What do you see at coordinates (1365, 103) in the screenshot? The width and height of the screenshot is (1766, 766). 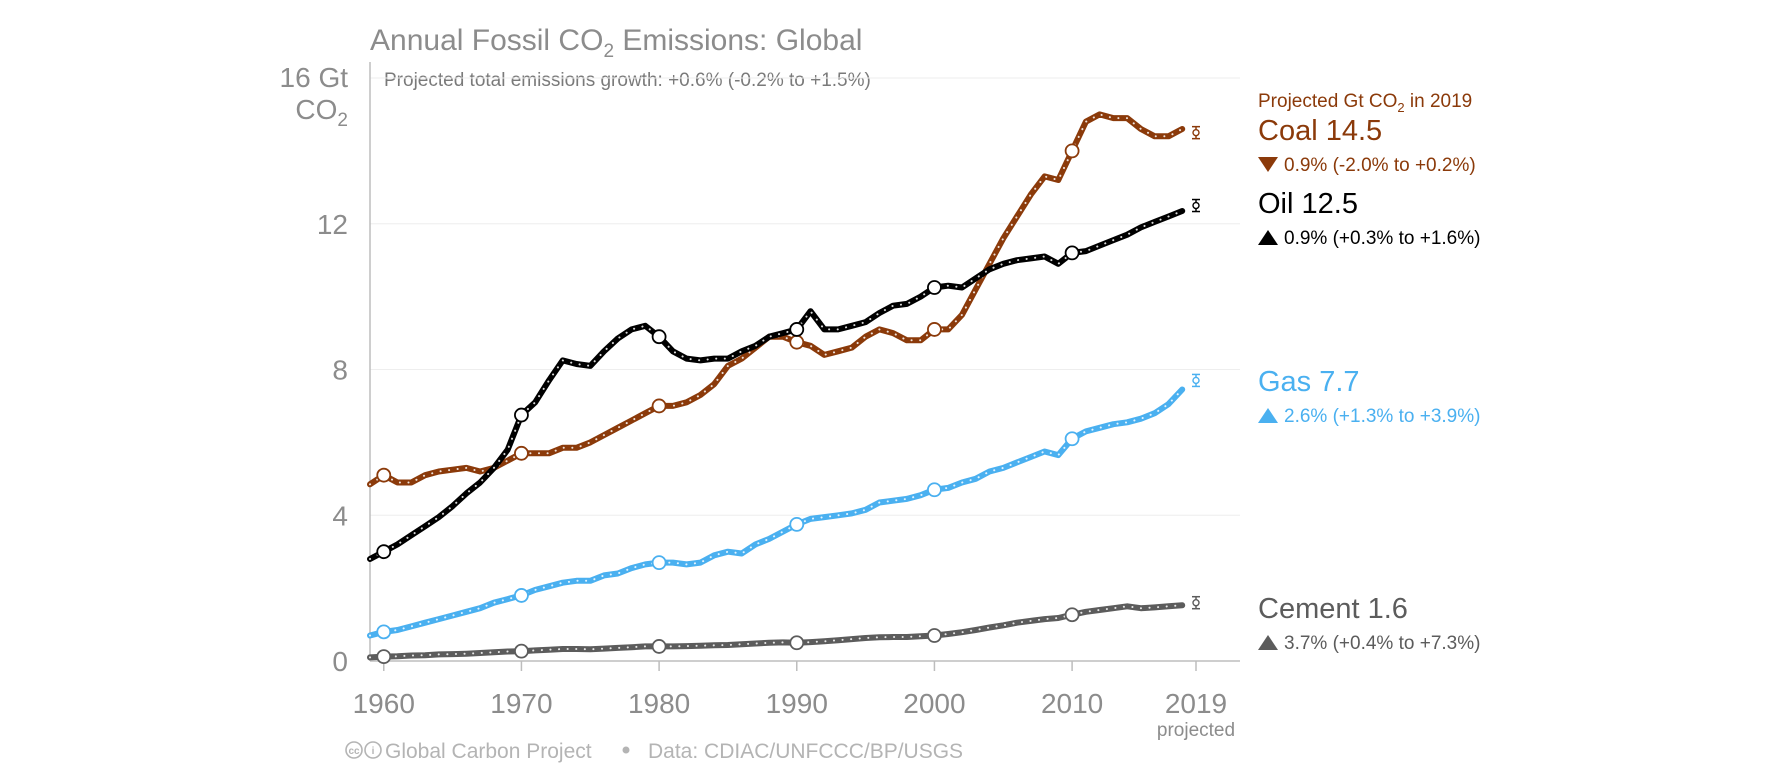 I see `legend-header: Projected Gt CO2 in 2019` at bounding box center [1365, 103].